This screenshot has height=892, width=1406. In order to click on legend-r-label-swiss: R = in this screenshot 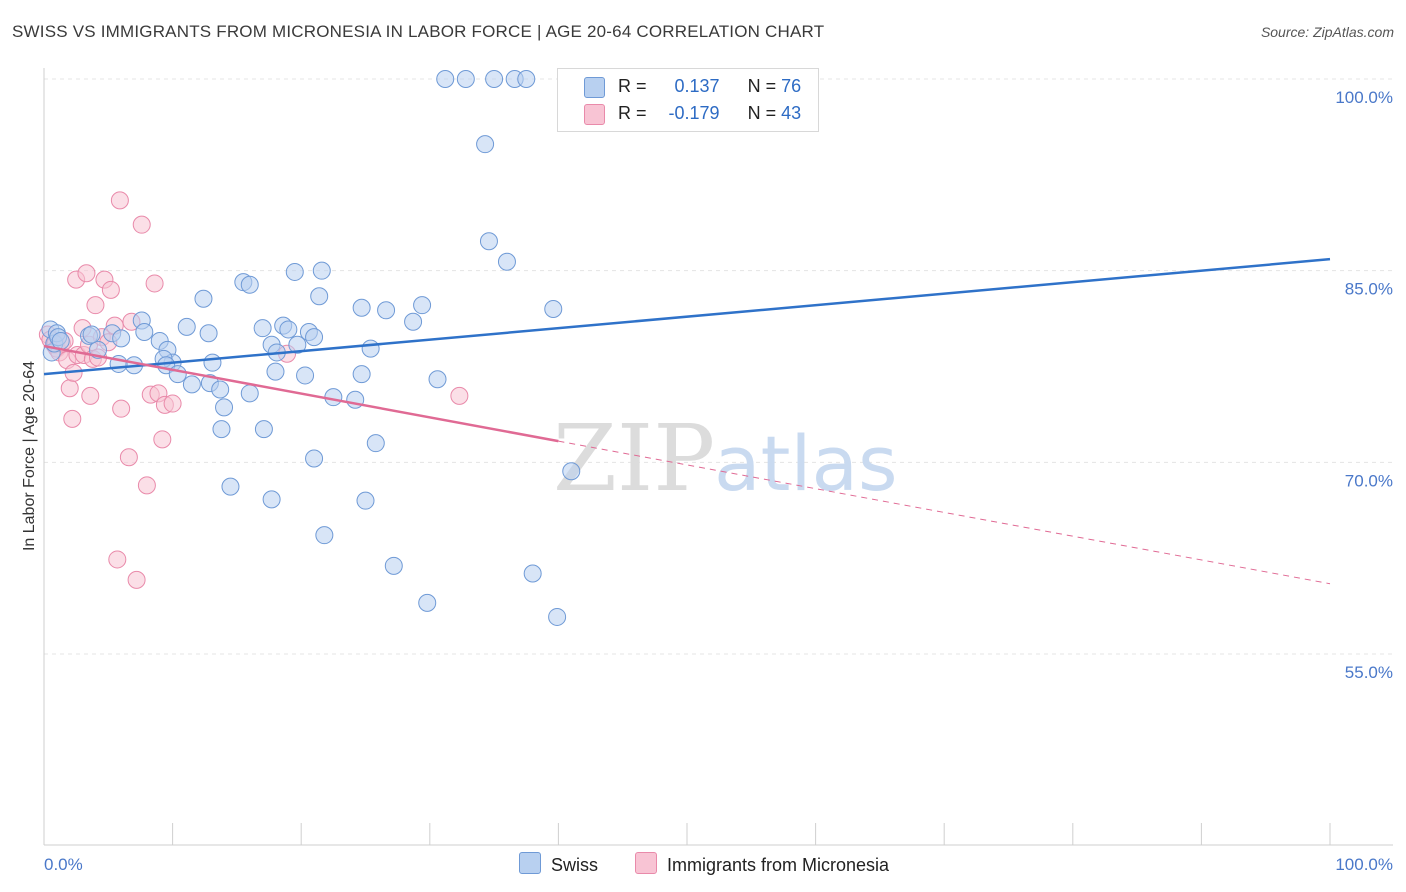, I will do `click(632, 86)`.